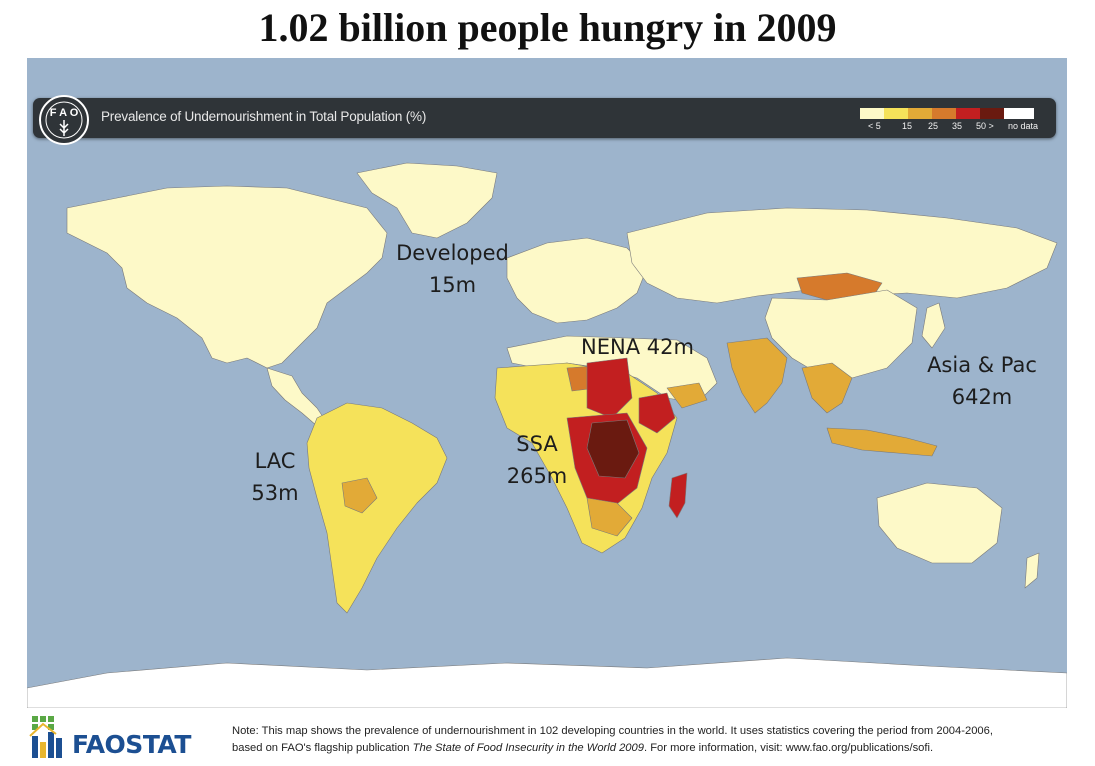  What do you see at coordinates (427, 200) in the screenshot?
I see `greenland-shape` at bounding box center [427, 200].